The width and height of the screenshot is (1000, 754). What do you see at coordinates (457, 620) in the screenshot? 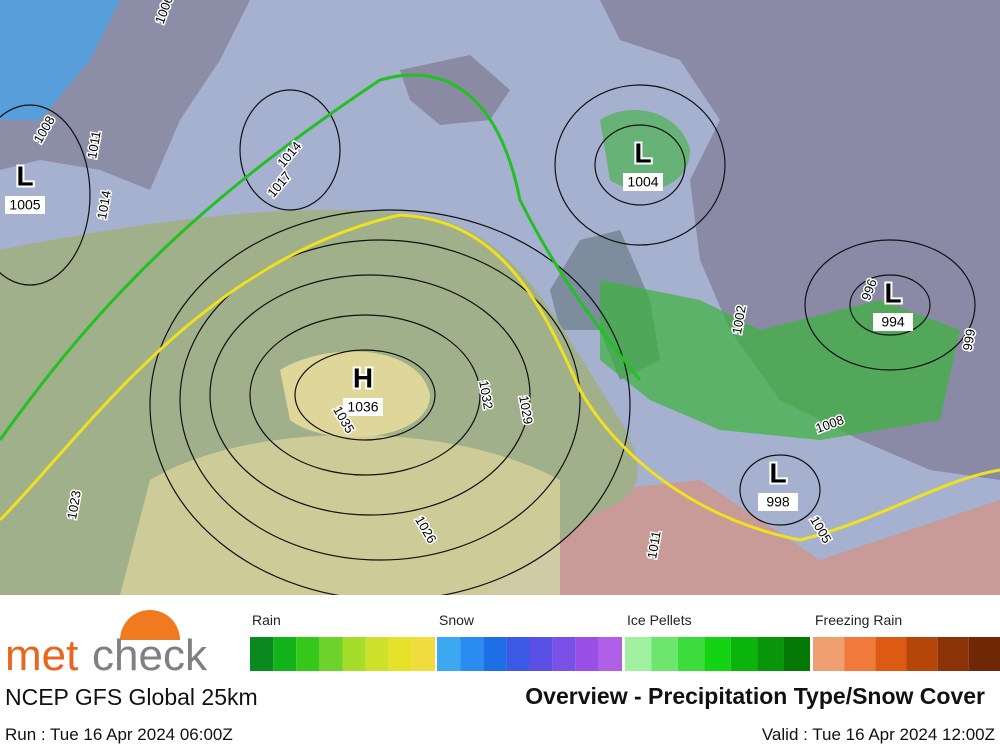
I see `legend-label: Snow` at bounding box center [457, 620].